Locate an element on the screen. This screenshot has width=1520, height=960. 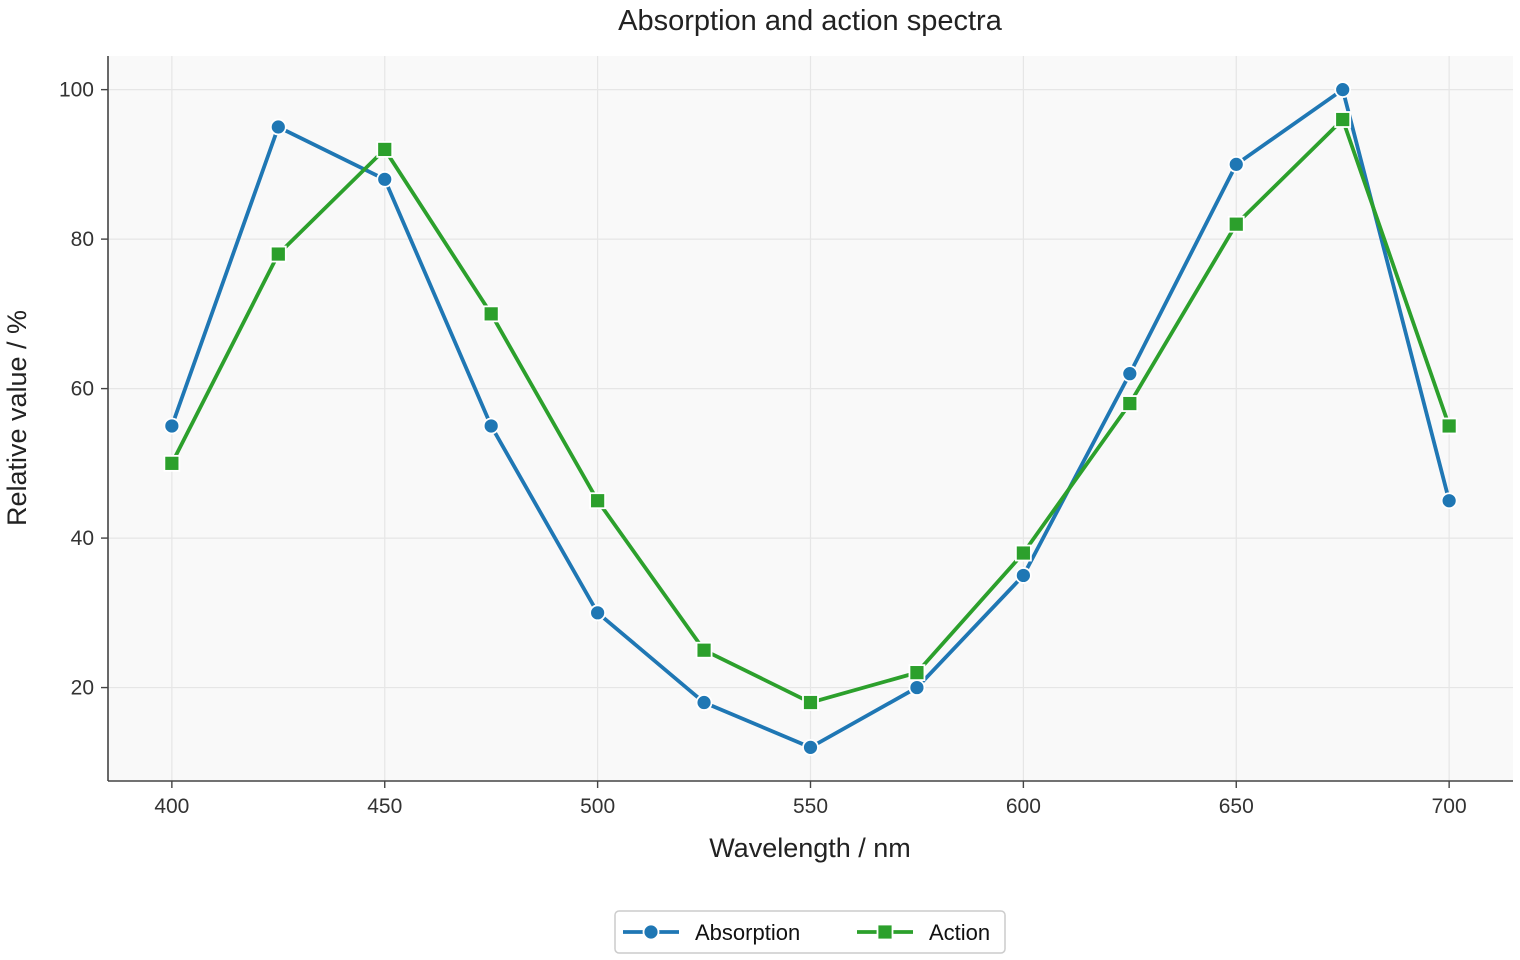
legend-item-action: Action is located at coordinates (923, 932).